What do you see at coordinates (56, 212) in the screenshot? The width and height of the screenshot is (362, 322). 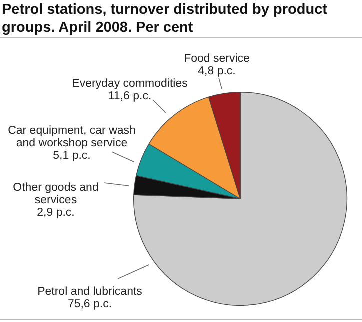 I see `data-label: 2,9 p.c.` at bounding box center [56, 212].